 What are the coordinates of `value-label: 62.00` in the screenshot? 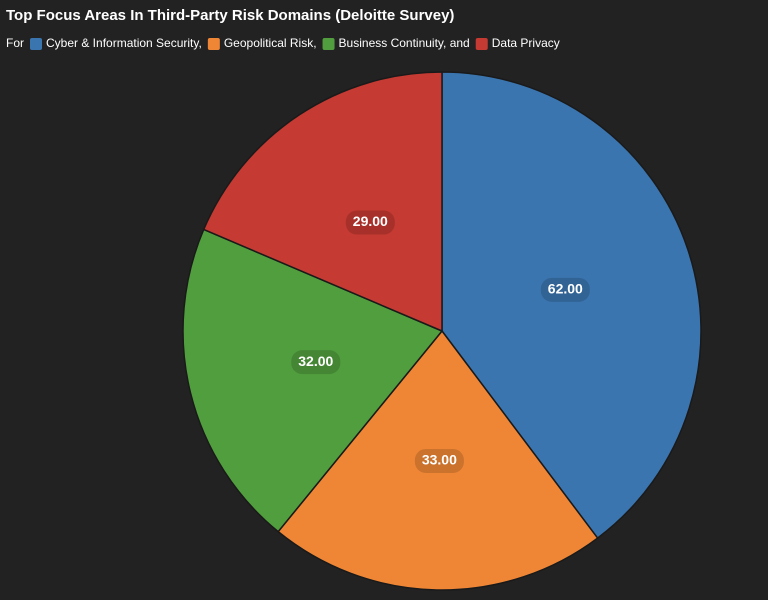 It's located at (565, 289).